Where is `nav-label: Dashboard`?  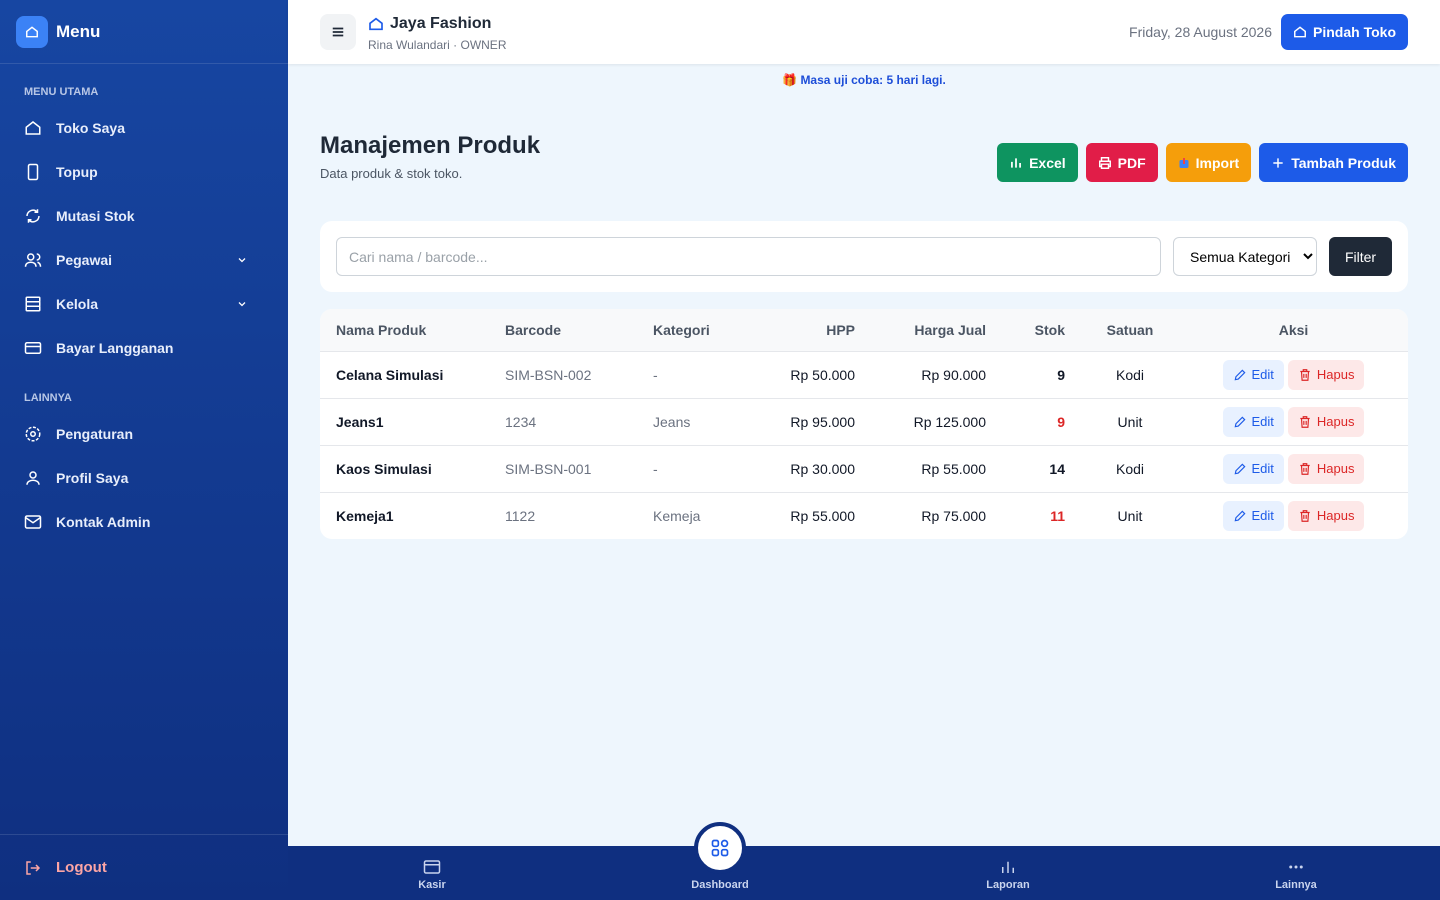 nav-label: Dashboard is located at coordinates (720, 885).